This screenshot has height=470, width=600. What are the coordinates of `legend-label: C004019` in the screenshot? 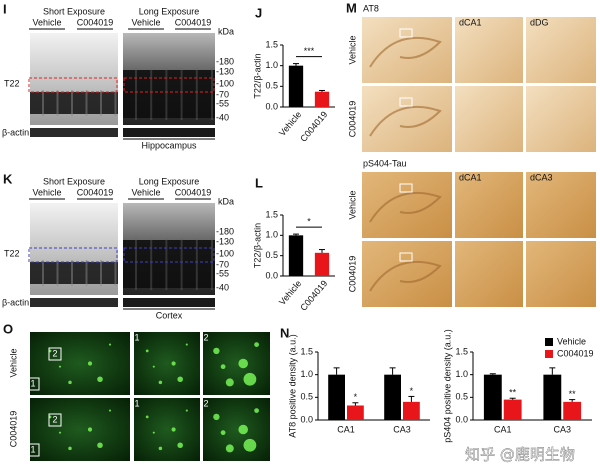 It's located at (575, 353).